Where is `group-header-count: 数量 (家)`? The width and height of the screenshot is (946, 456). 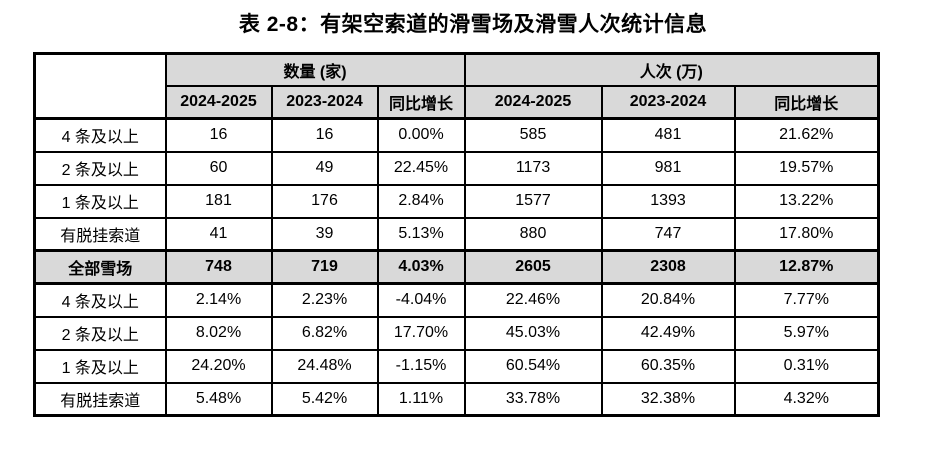 group-header-count: 数量 (家) is located at coordinates (315, 69).